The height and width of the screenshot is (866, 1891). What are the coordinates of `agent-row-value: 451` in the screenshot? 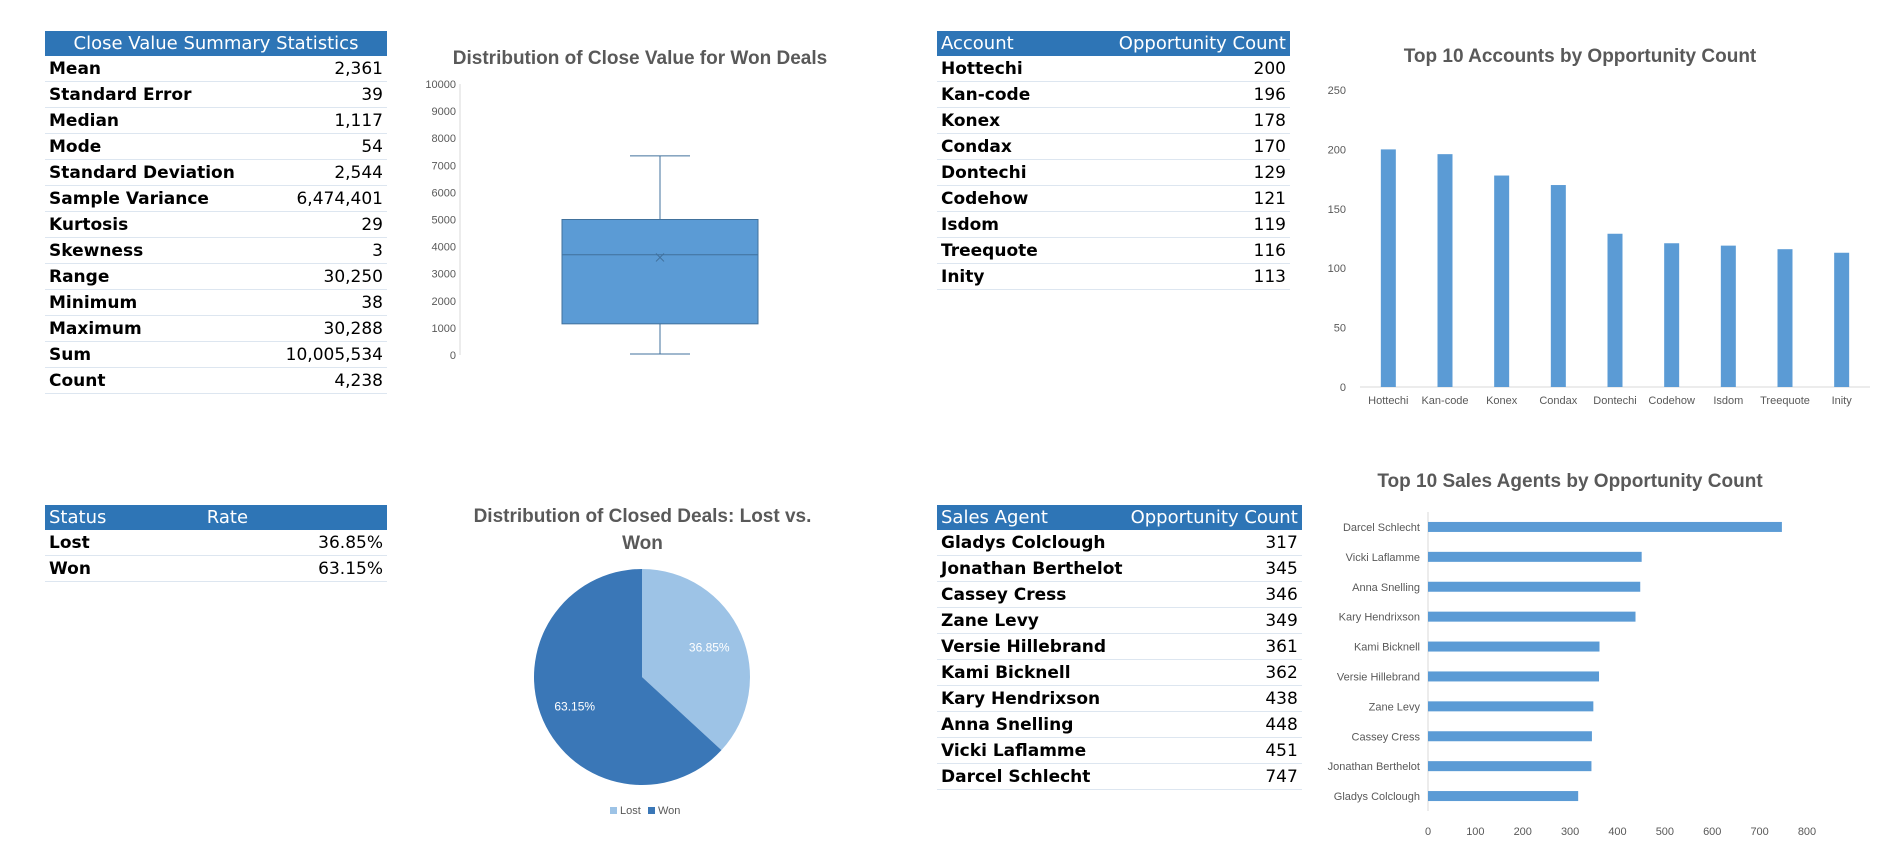 It's located at (1214, 750).